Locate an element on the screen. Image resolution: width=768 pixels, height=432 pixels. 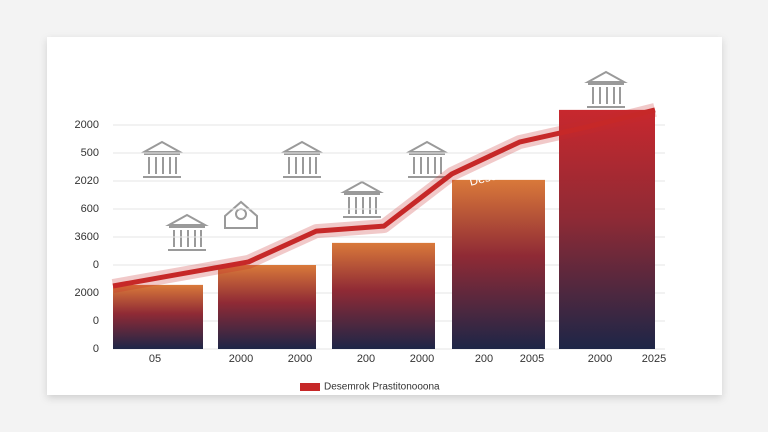
legend-label: Desemrok Prastitonooona is located at coordinates (382, 387).